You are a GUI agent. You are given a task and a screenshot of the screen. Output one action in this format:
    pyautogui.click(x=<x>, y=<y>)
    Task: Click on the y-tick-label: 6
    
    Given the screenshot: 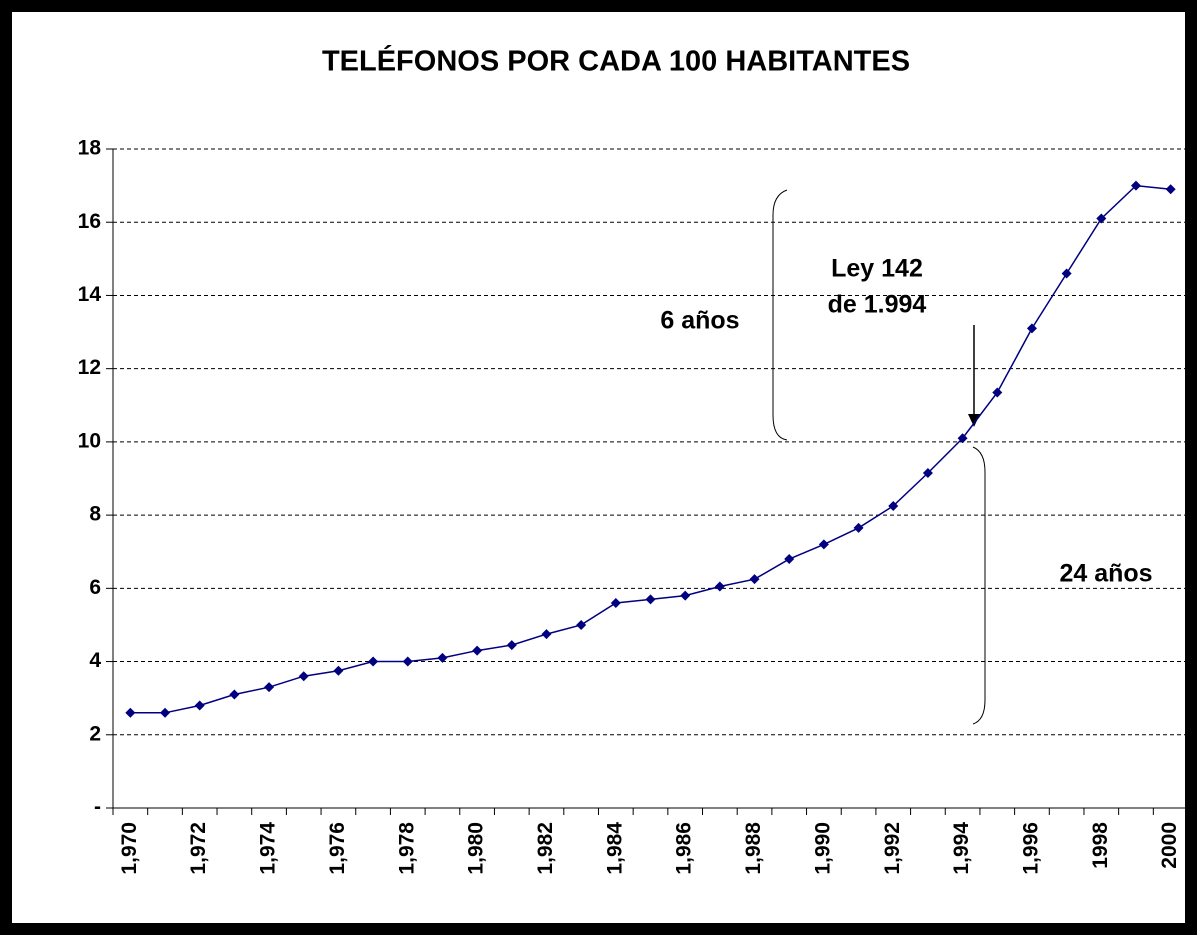 What is the action you would take?
    pyautogui.click(x=95, y=587)
    